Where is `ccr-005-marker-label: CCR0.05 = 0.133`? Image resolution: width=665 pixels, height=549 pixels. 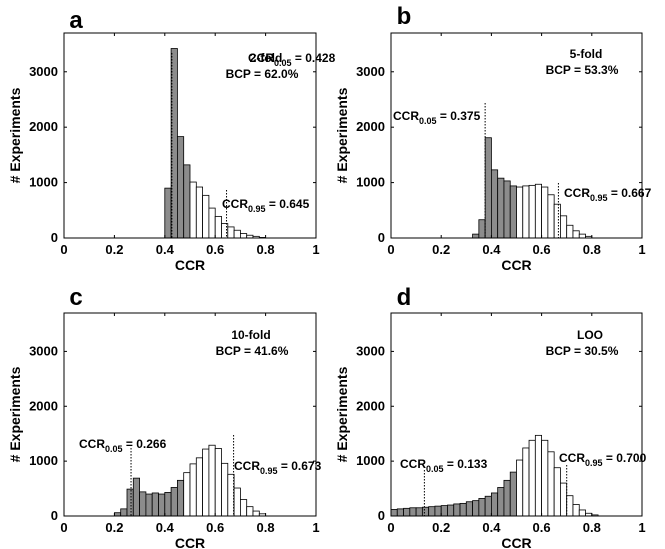 ccr-005-marker-label: CCR0.05 = 0.133 is located at coordinates (444, 465).